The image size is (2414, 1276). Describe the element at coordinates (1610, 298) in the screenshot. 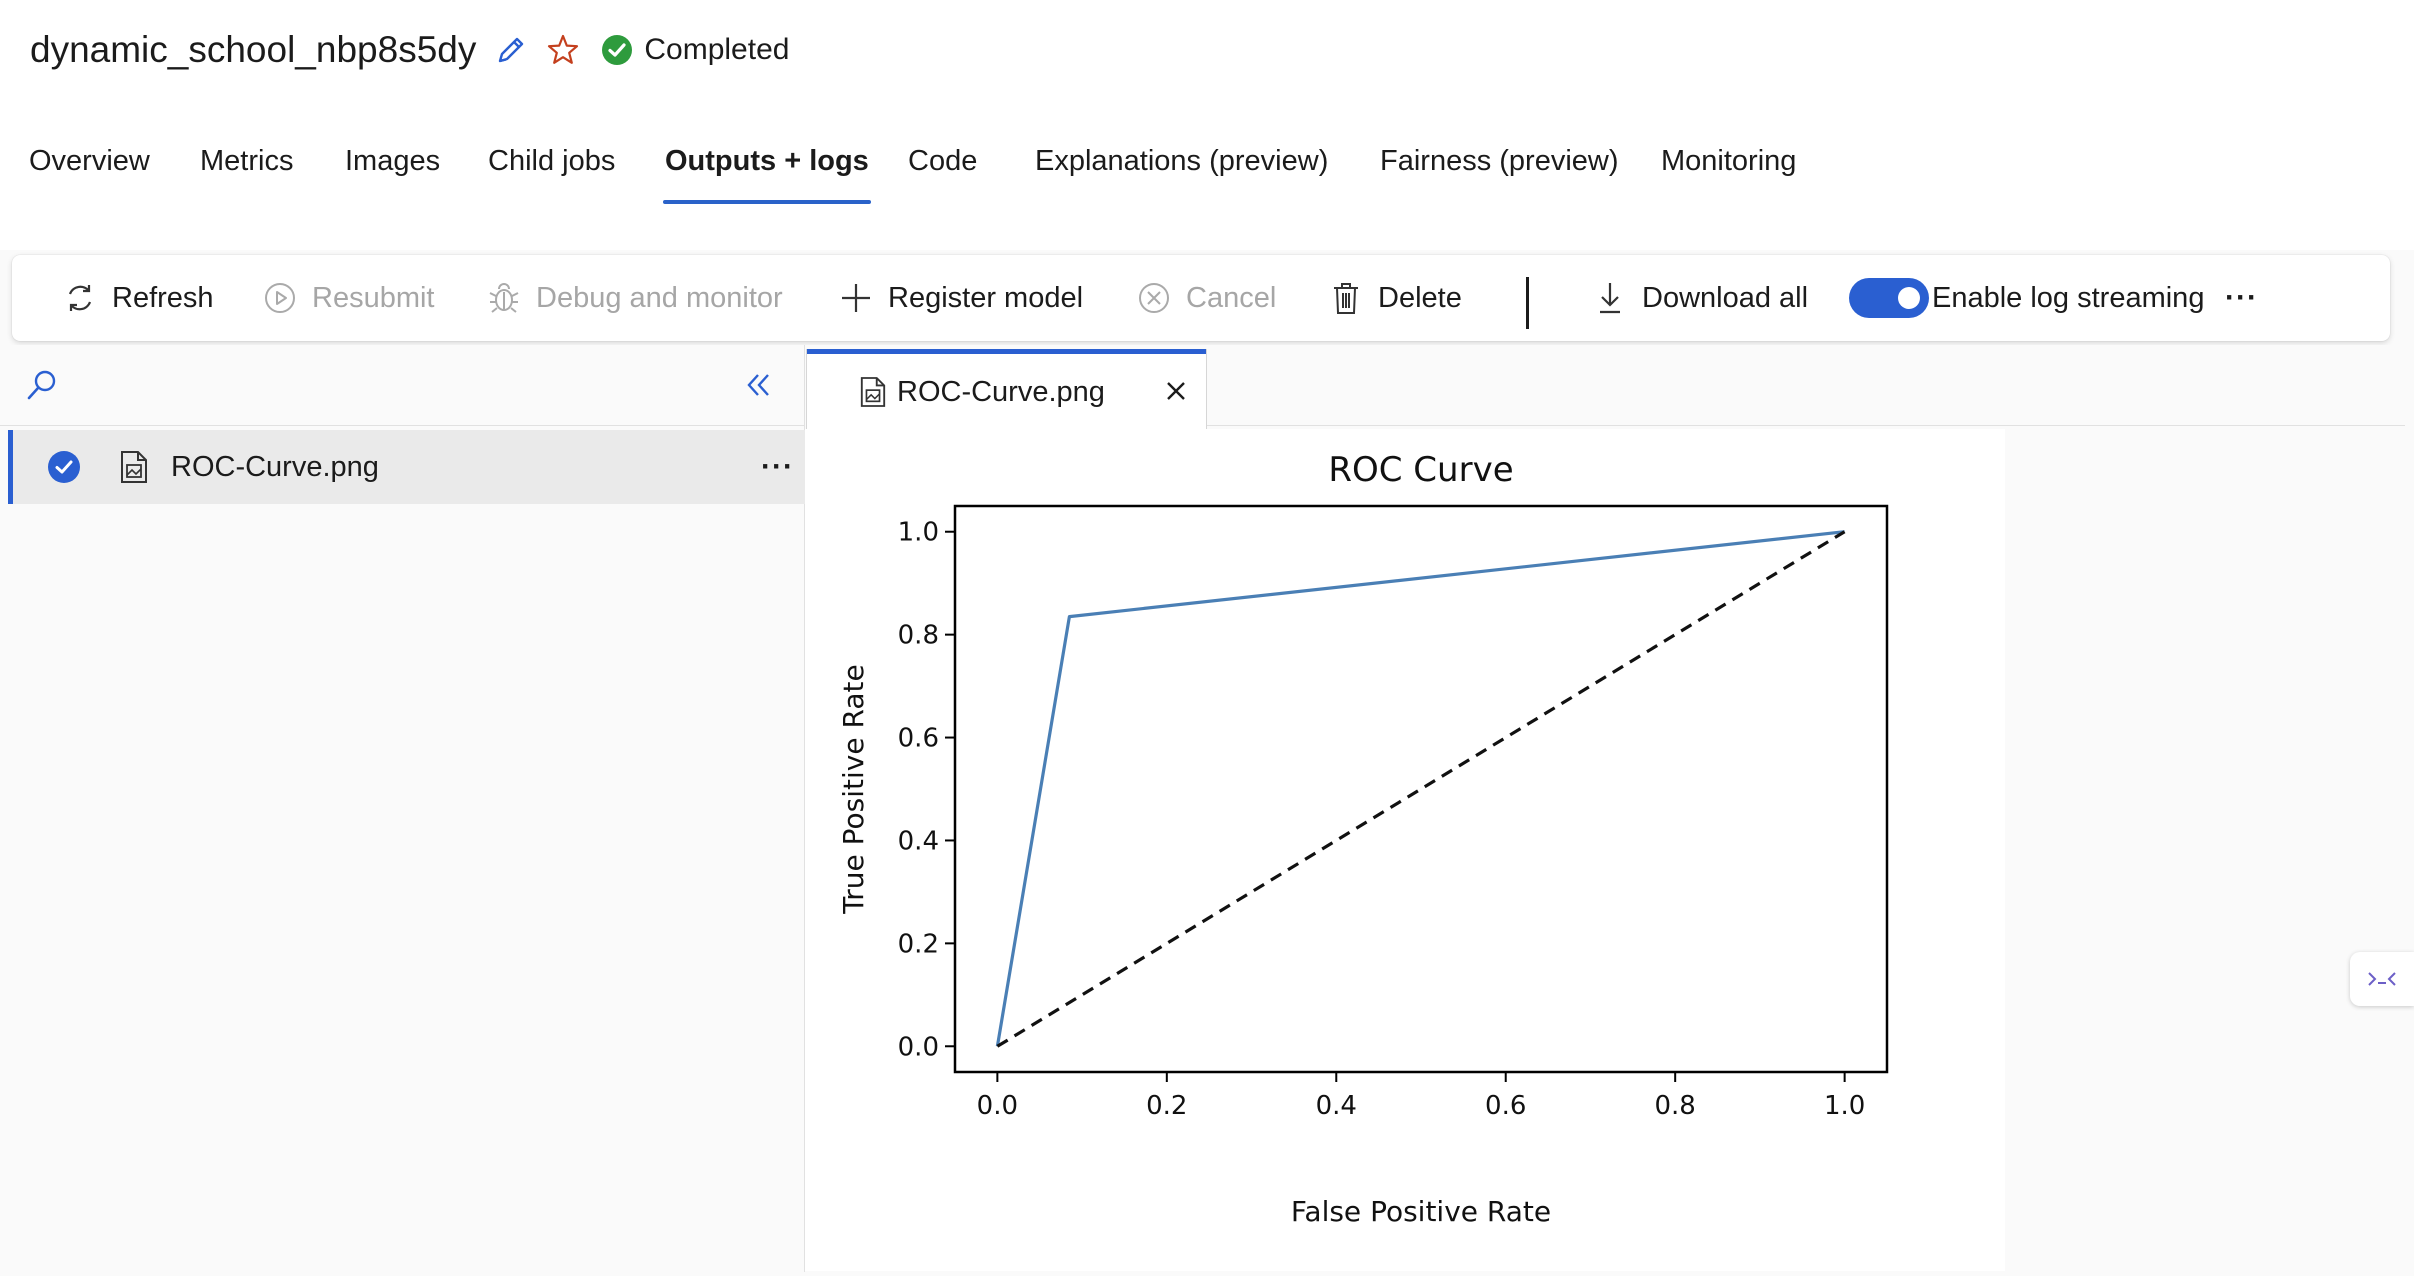

I see `download-icon` at that location.